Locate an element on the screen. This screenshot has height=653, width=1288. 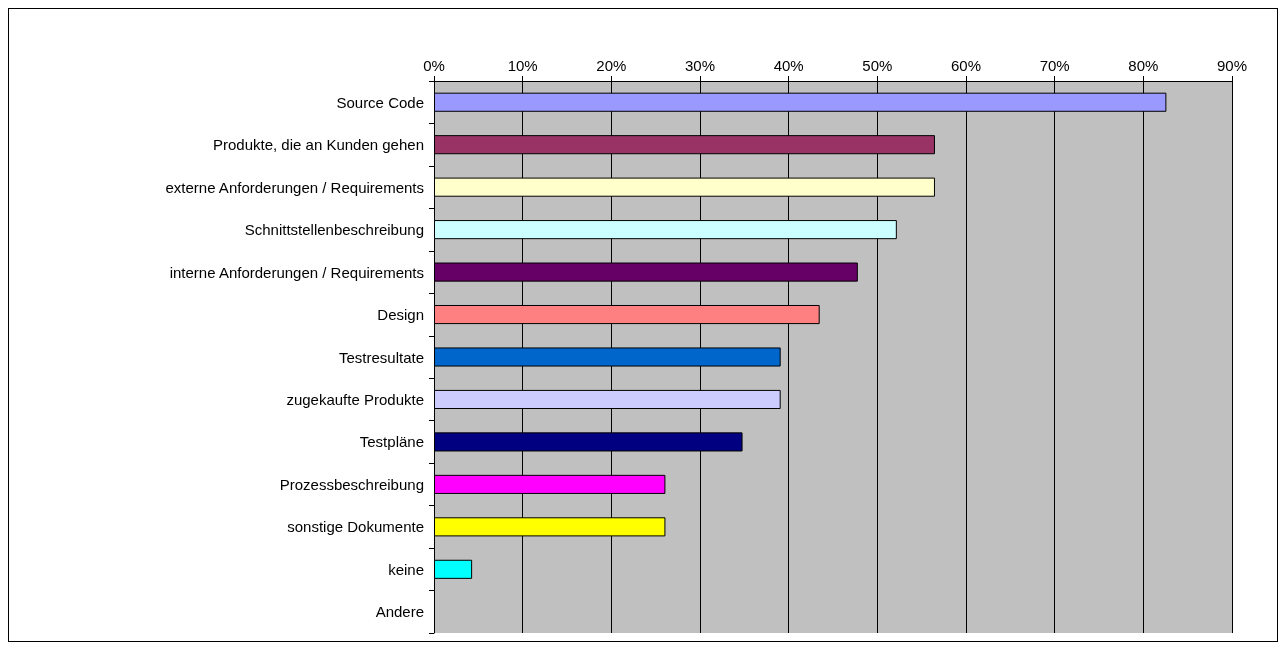
y-tick-label: externe Anforderungen / Requirements is located at coordinates (294, 187).